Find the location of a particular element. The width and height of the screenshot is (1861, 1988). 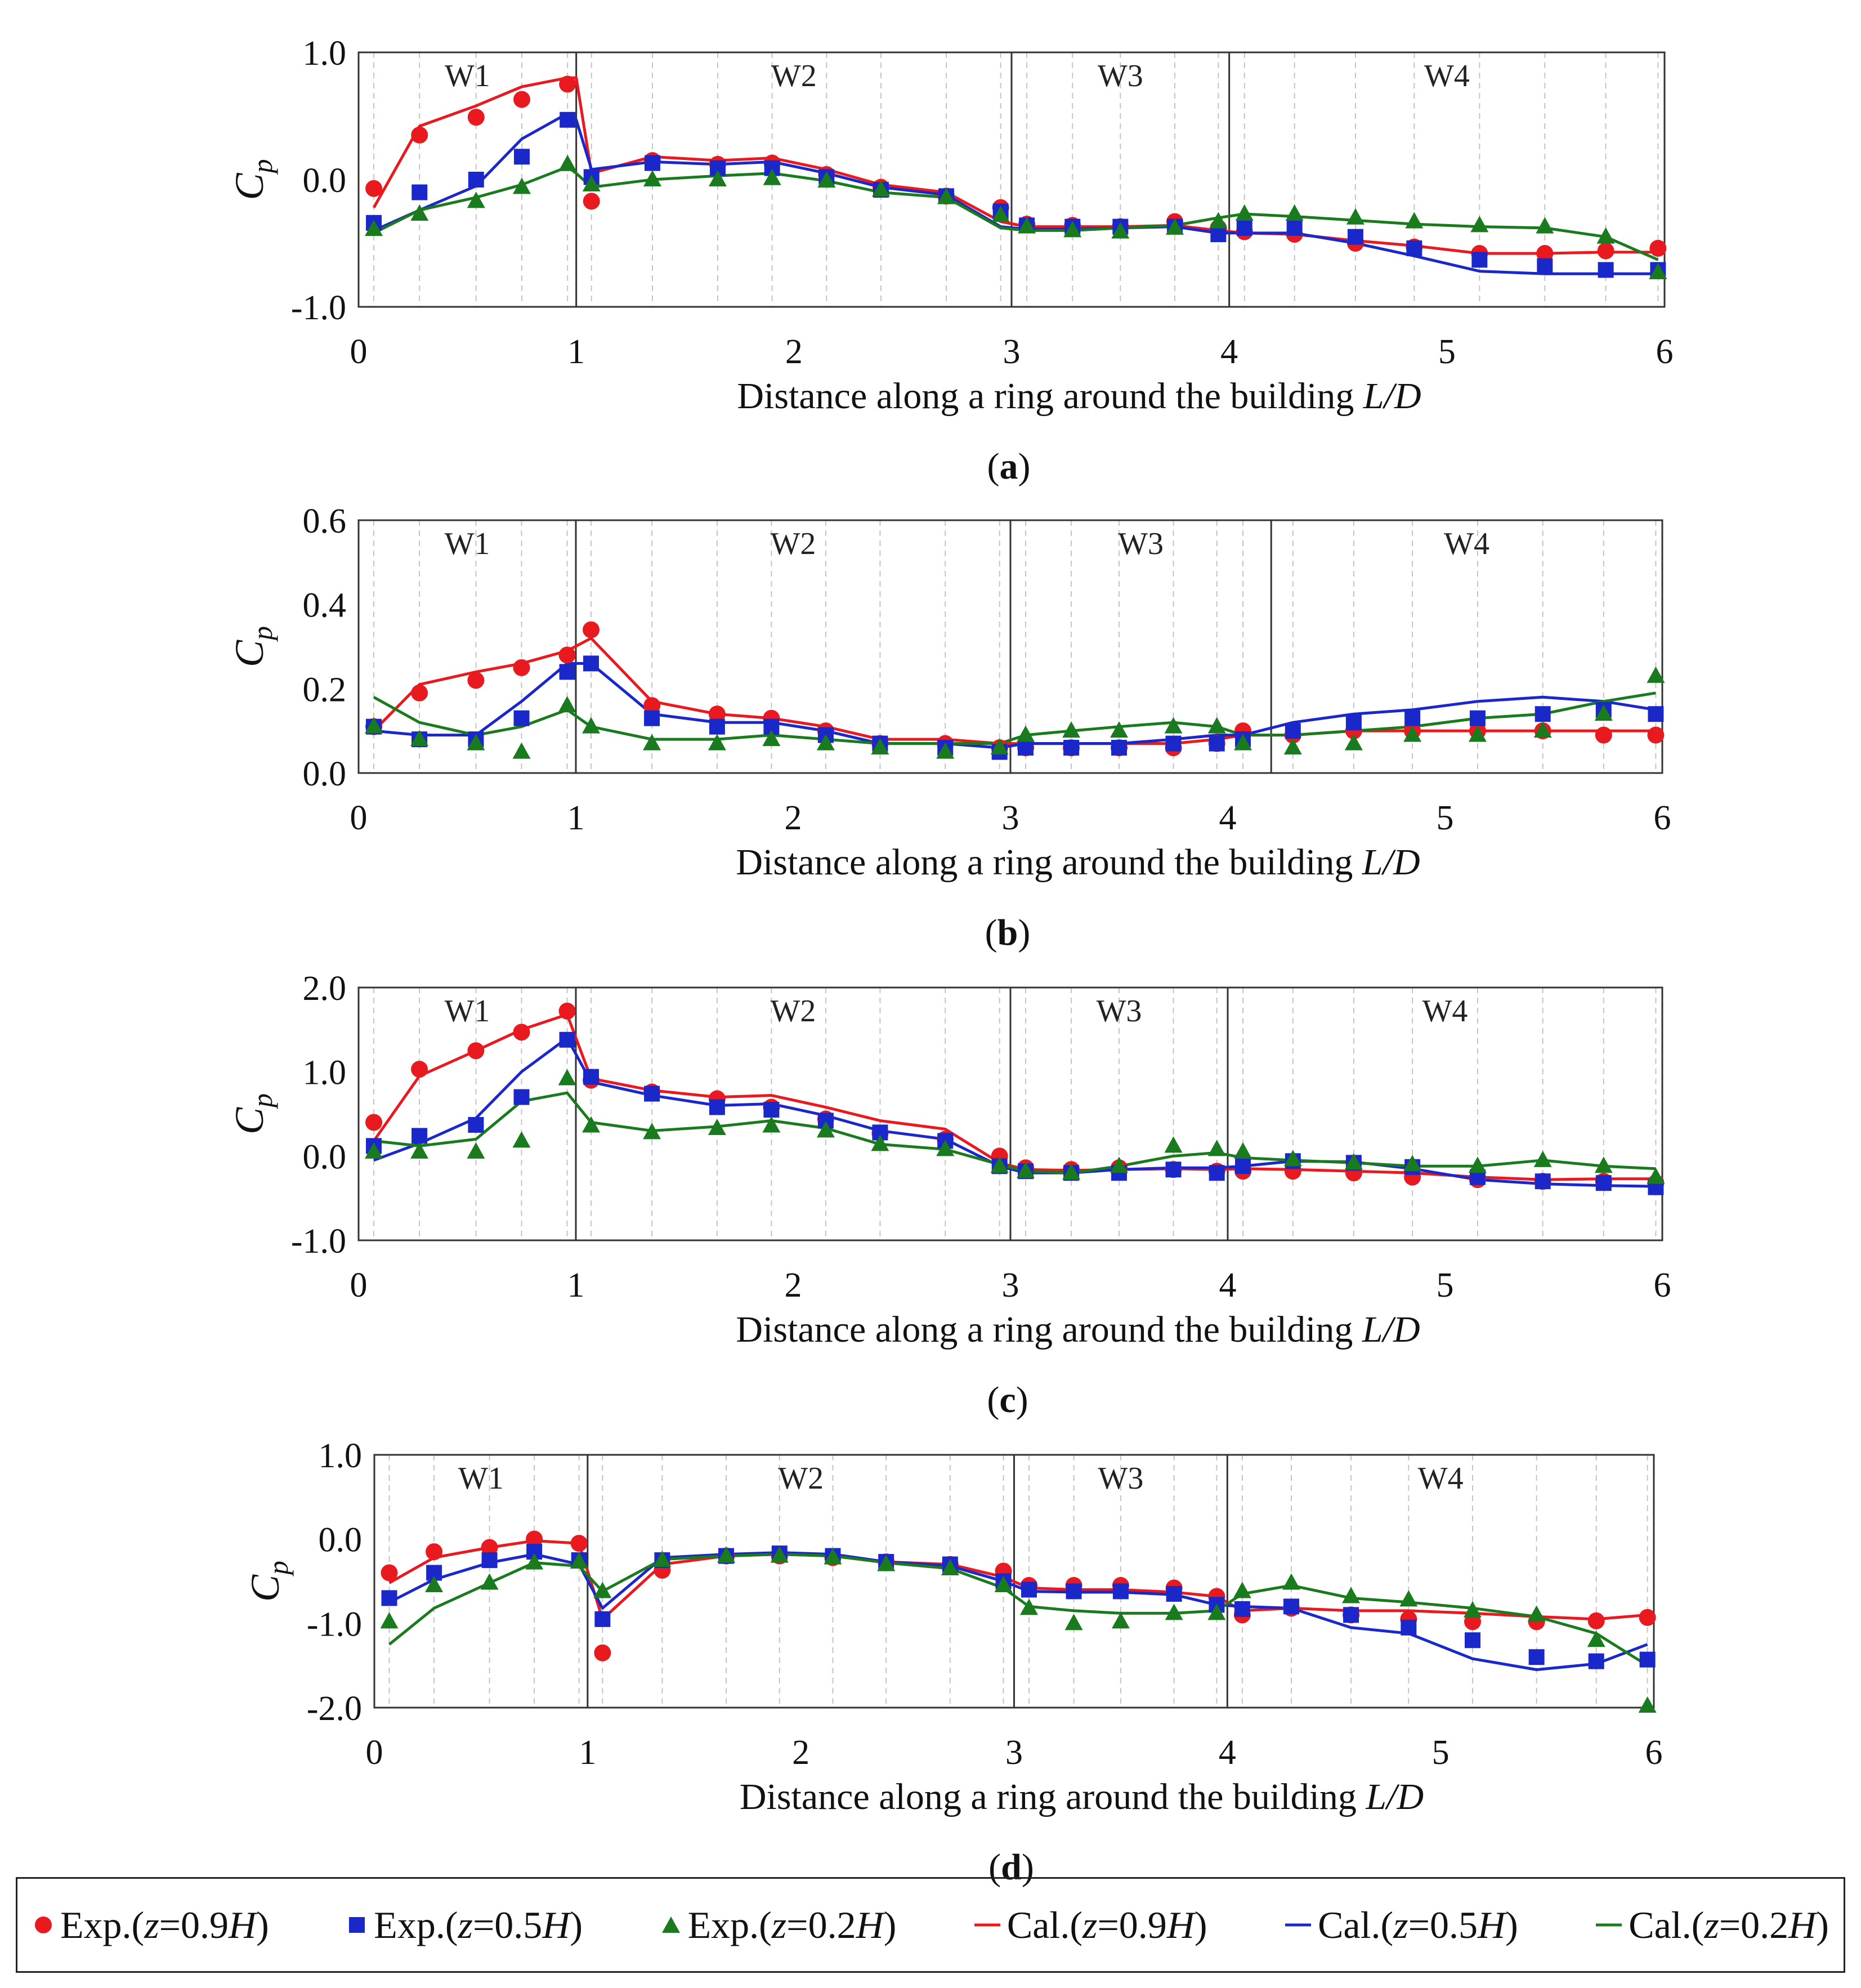

x-axis-label-var: L/D is located at coordinates (1391, 1330).